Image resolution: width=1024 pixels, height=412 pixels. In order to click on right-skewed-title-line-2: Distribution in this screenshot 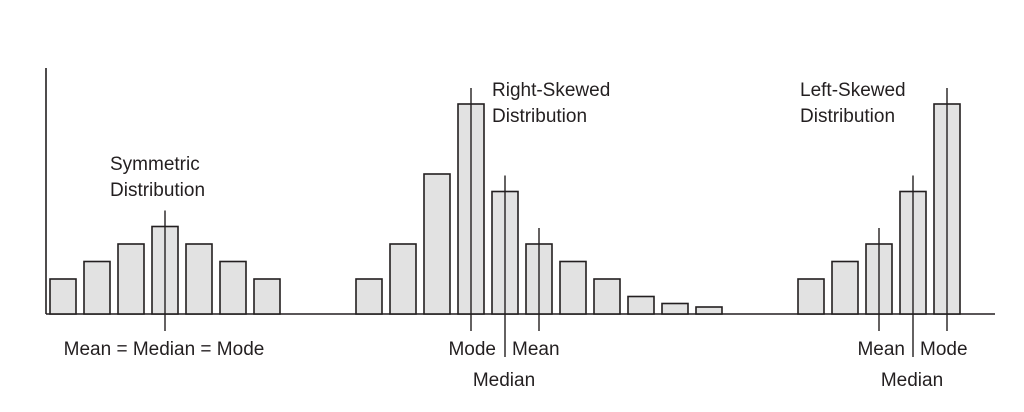, I will do `click(539, 116)`.